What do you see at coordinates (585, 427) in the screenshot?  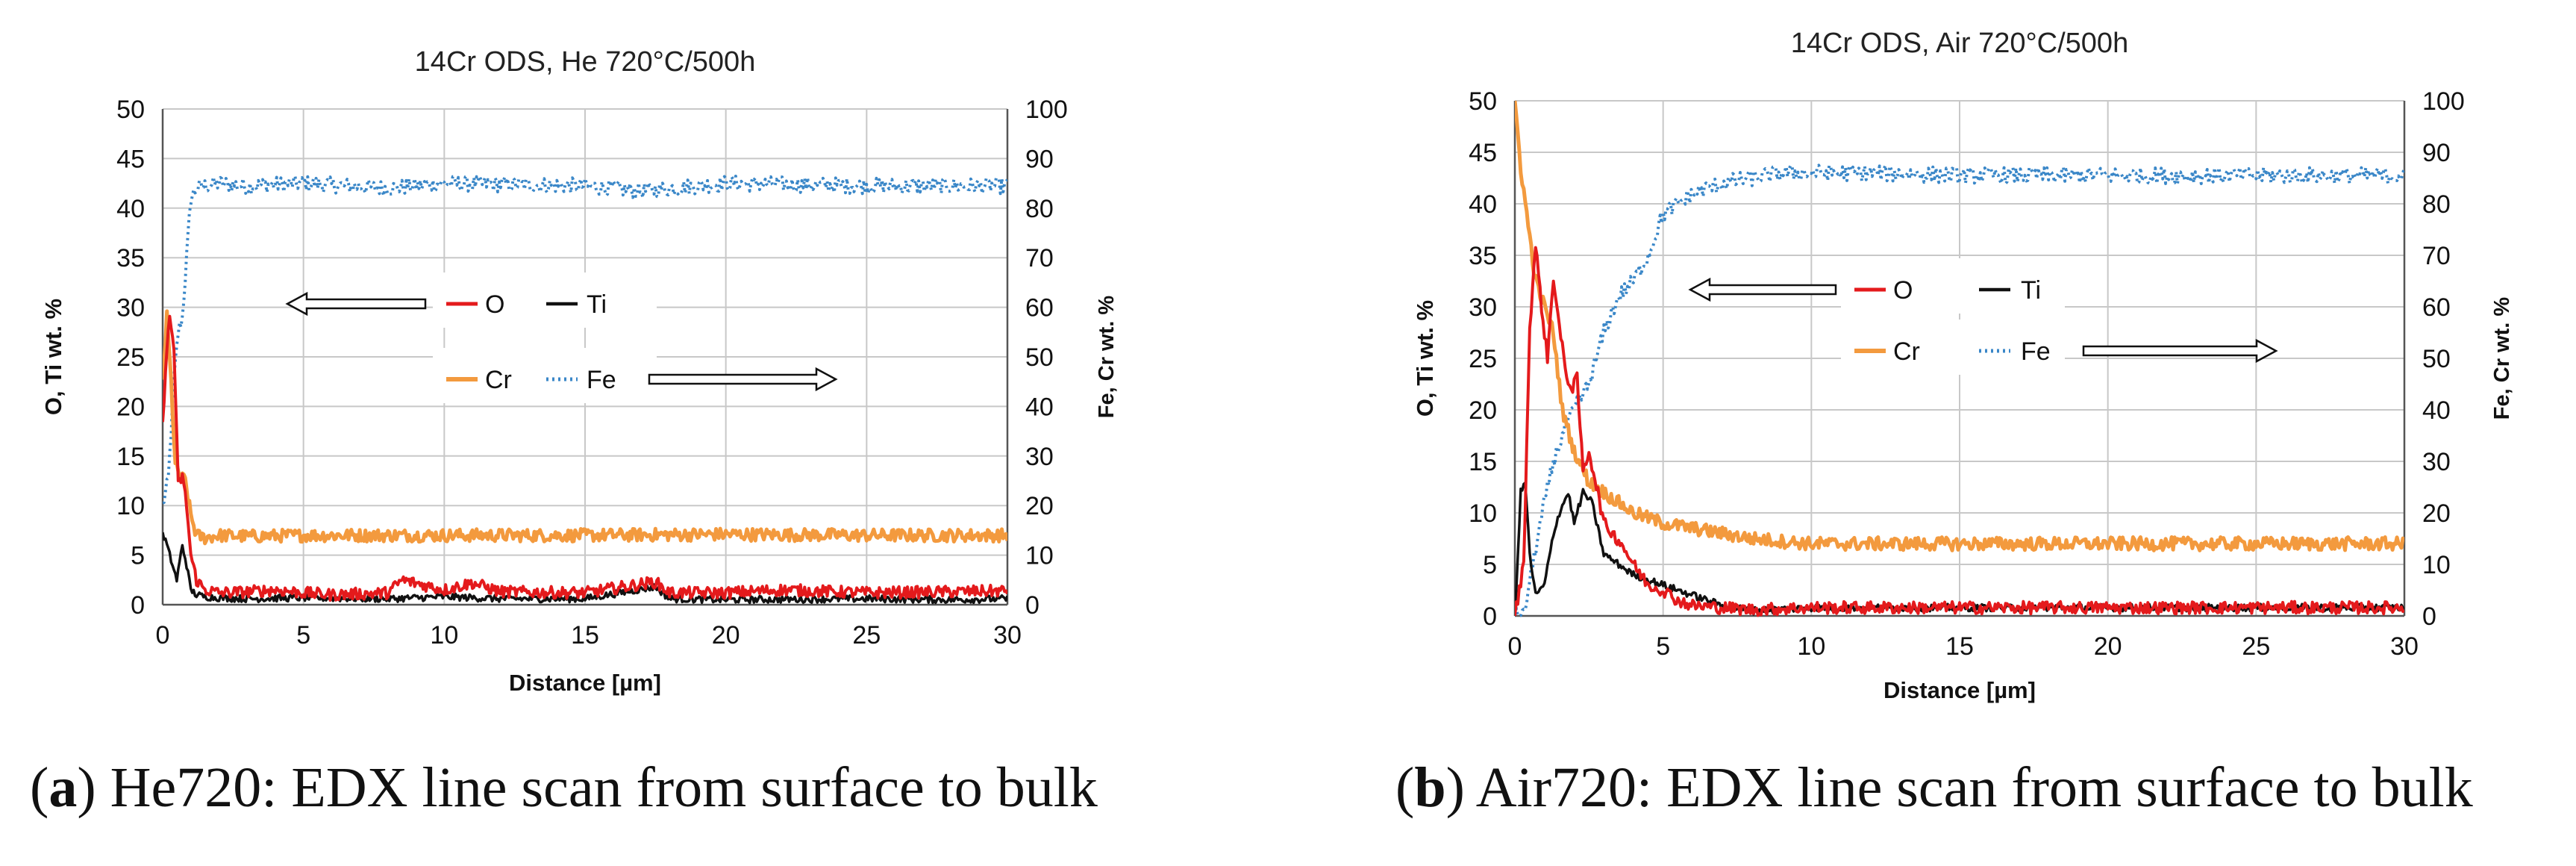 I see `series-line-cr` at bounding box center [585, 427].